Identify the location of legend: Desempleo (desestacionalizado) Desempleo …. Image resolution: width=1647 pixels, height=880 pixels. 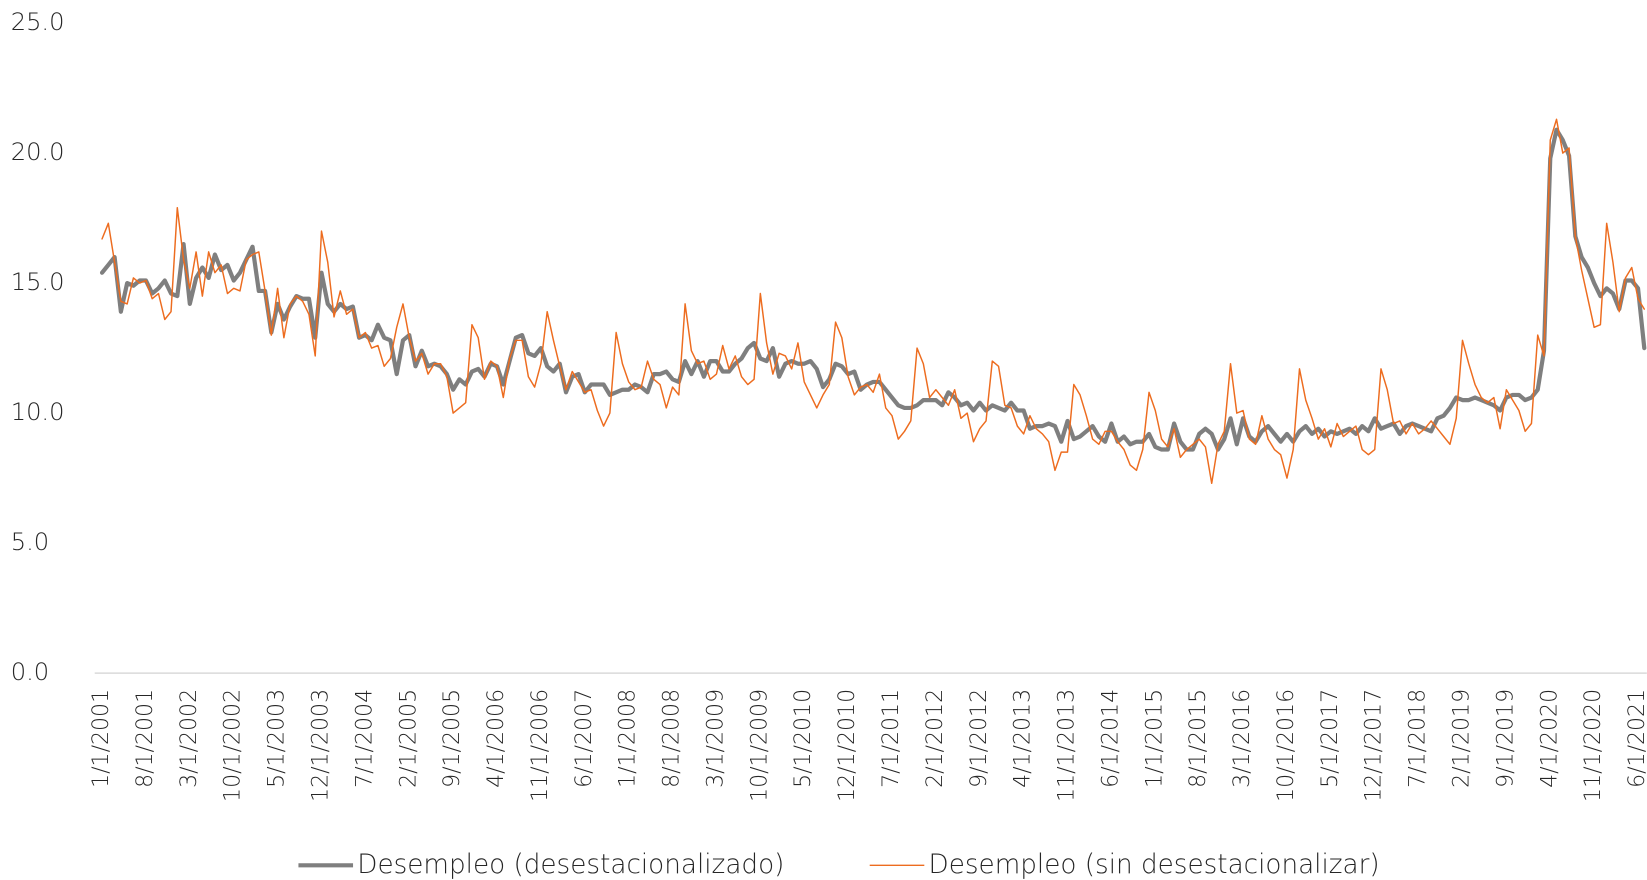
(839, 865).